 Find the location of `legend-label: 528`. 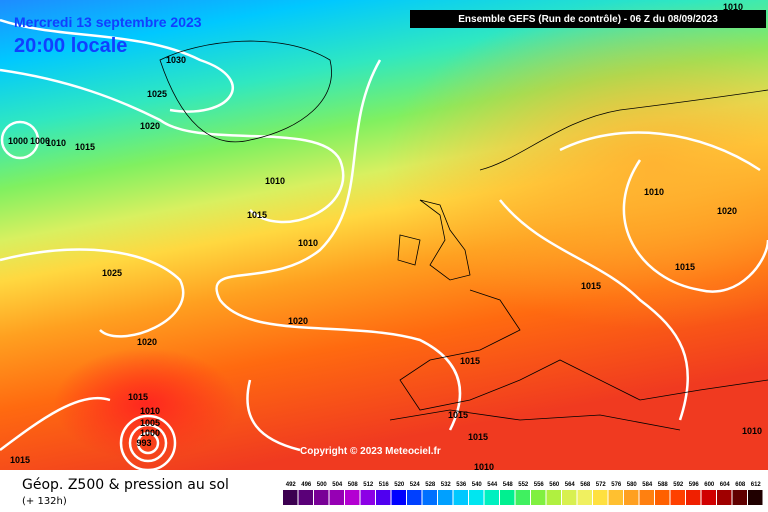

legend-label: 528 is located at coordinates (430, 485).